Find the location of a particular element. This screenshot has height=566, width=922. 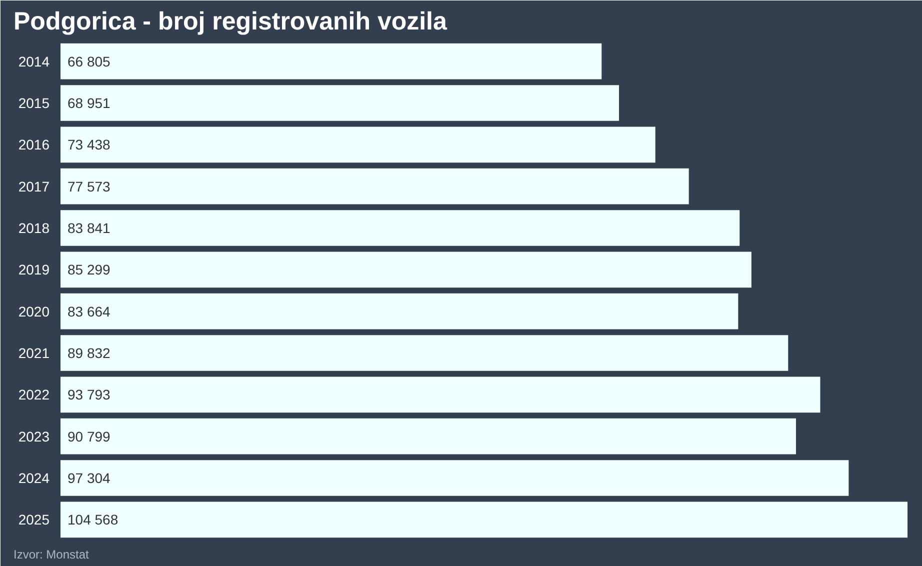

data-label: 77 573 is located at coordinates (89, 186).